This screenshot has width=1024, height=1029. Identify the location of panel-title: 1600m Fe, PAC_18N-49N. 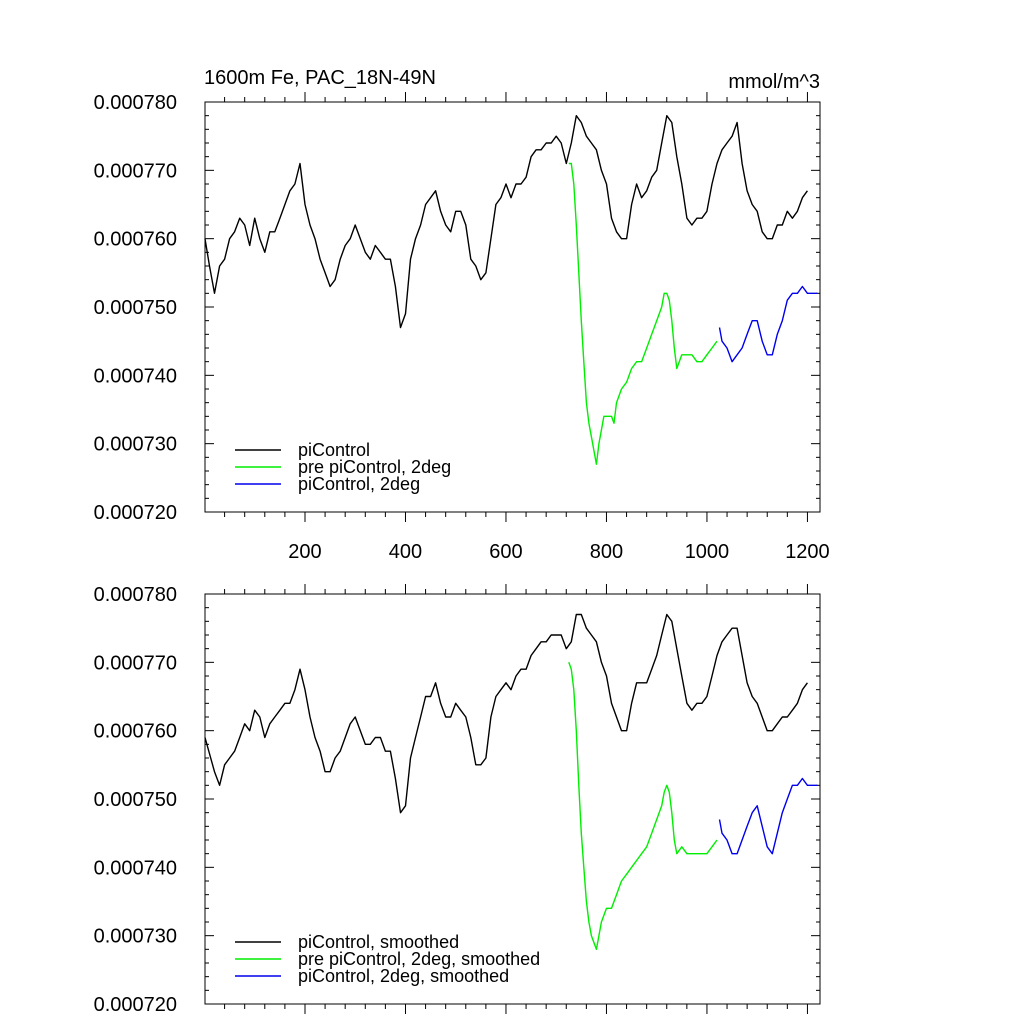
(320, 78).